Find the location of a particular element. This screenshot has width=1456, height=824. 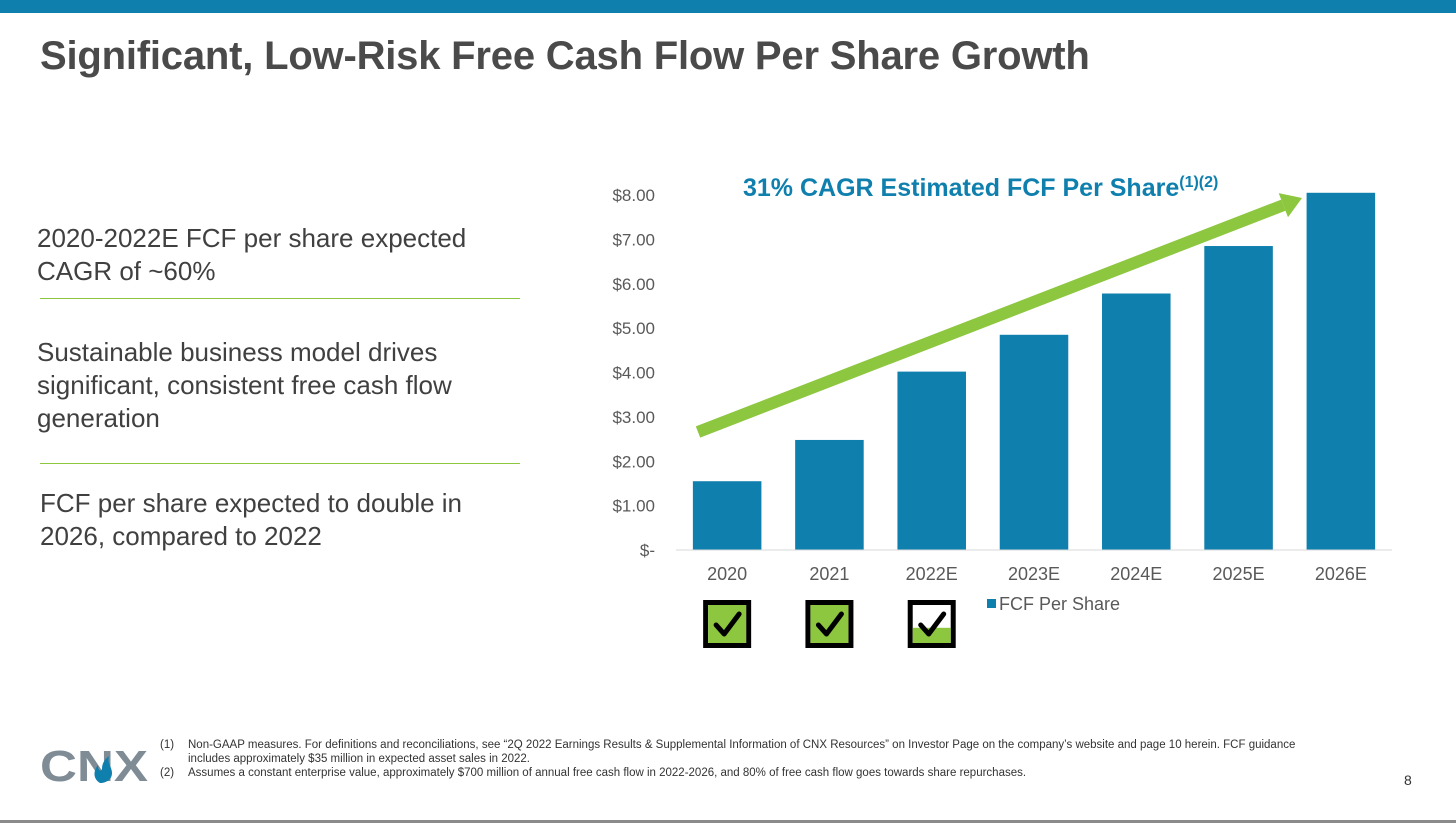

bar-2024e is located at coordinates (1136, 421).